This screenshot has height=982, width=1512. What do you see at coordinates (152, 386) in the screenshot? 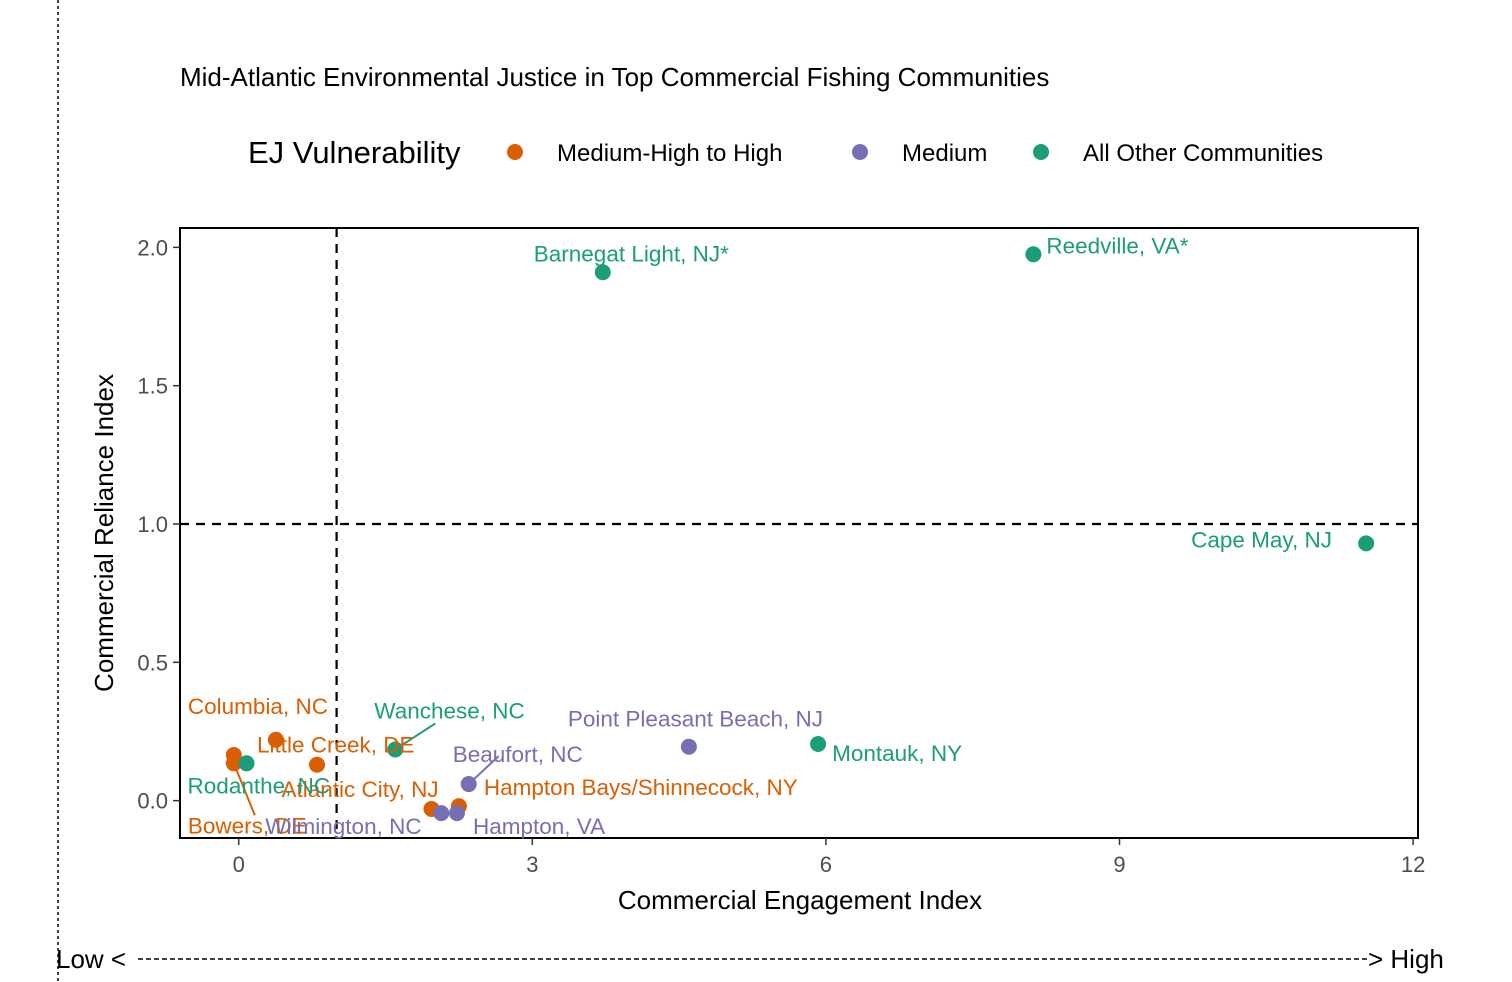
I see `y-tick-label: 1.5` at bounding box center [152, 386].